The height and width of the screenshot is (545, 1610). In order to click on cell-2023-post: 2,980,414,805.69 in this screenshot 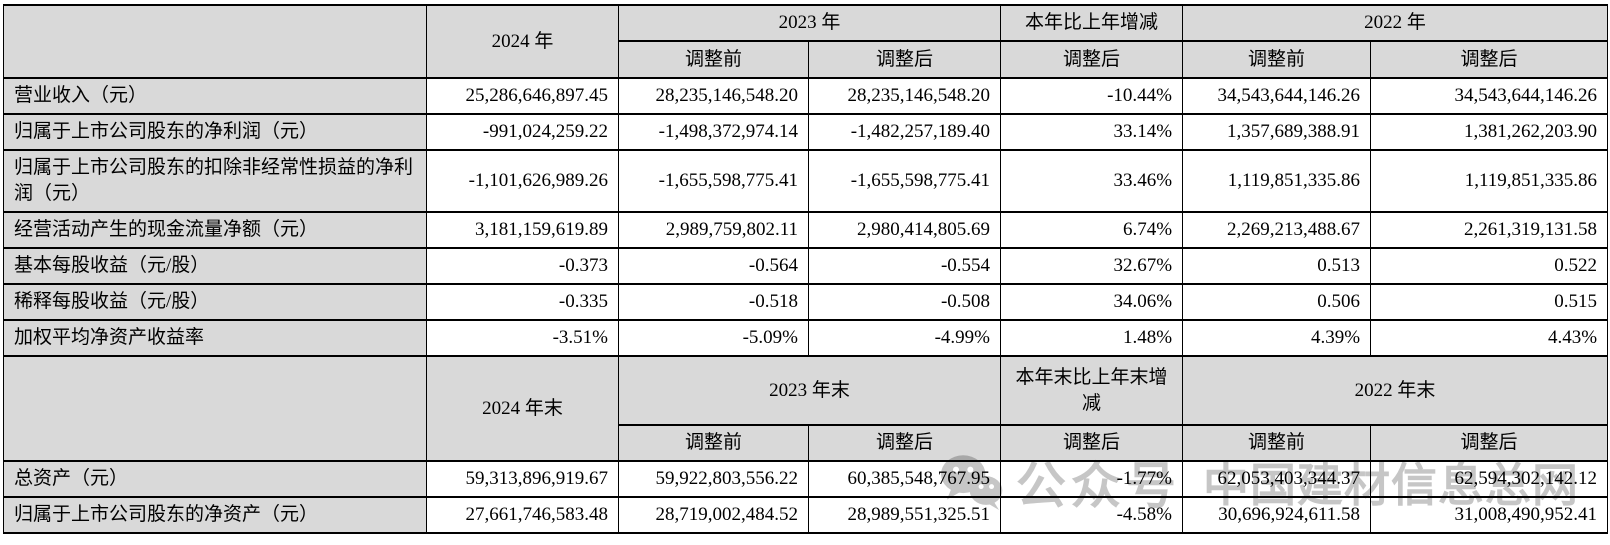, I will do `click(904, 230)`.